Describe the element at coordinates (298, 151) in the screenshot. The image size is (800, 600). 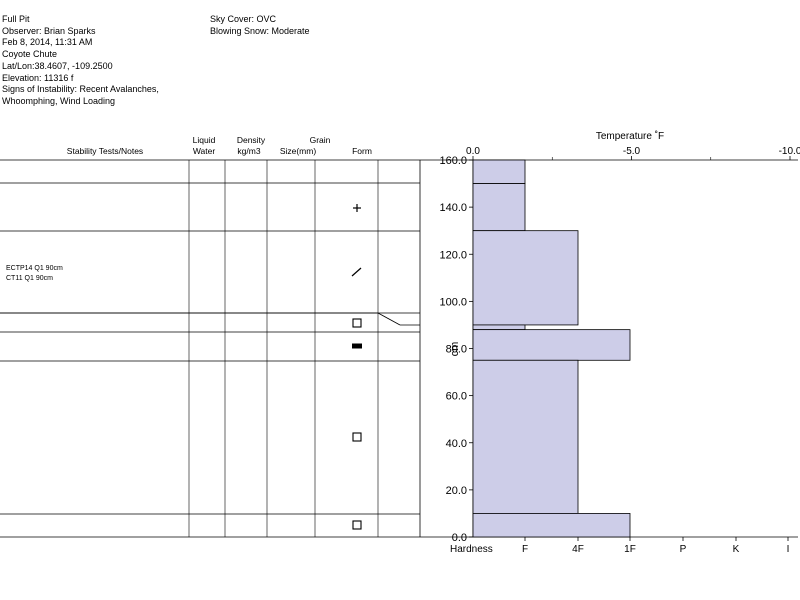
I see `col-header-grain-size: Size(mm)` at that location.